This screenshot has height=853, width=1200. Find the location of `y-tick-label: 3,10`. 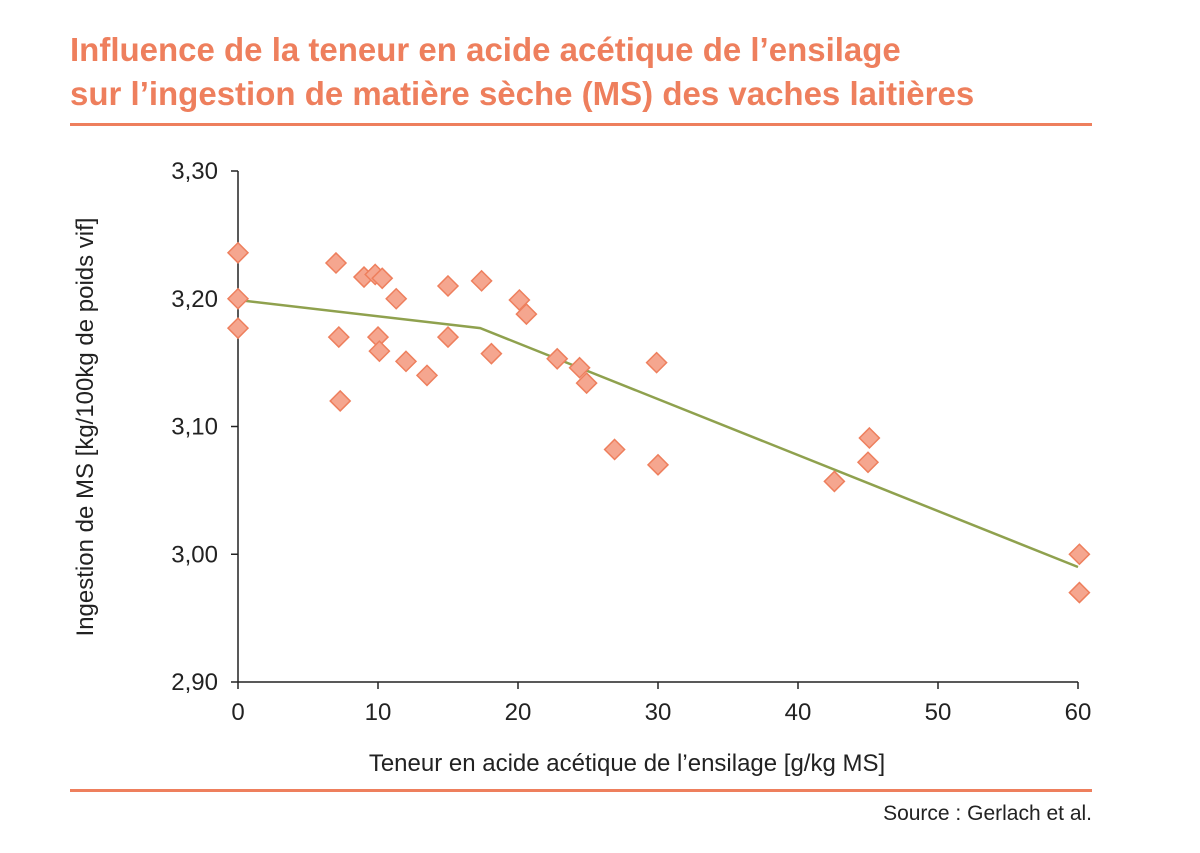

y-tick-label: 3,10 is located at coordinates (194, 427).